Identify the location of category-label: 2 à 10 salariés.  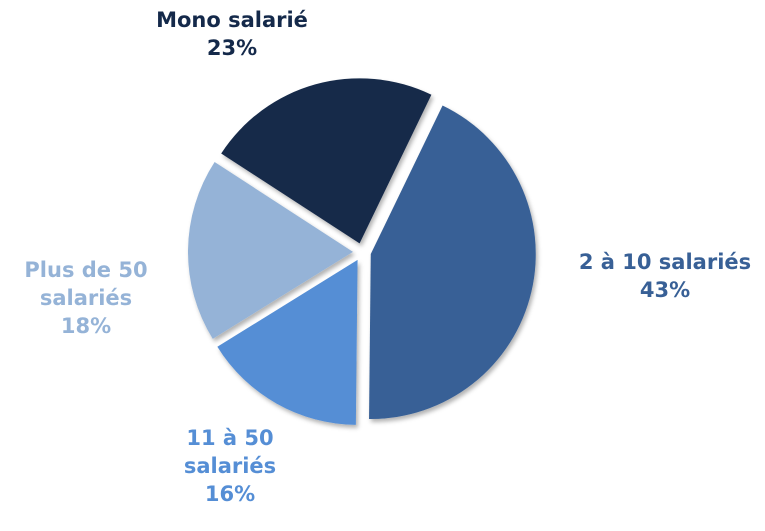
(665, 262).